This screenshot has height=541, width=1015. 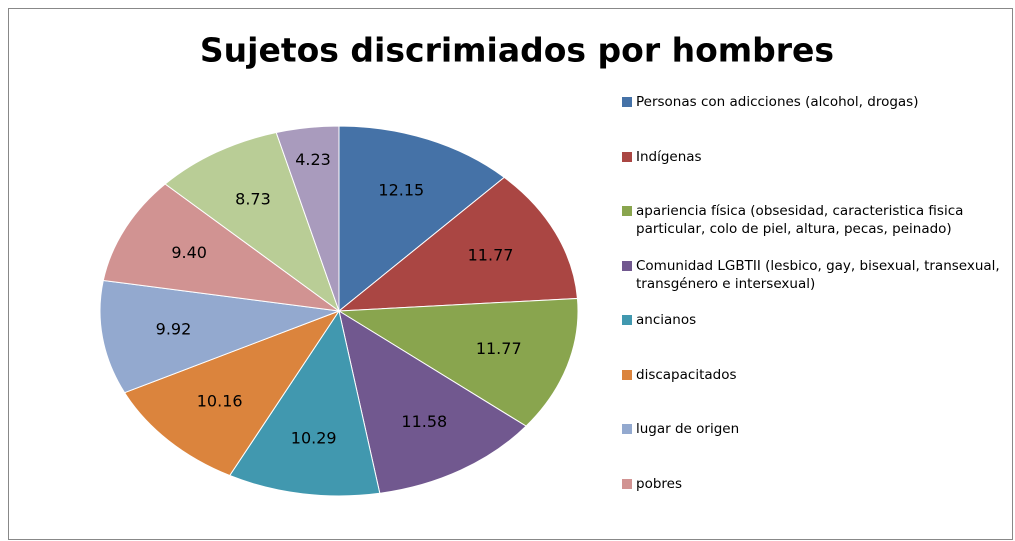 What do you see at coordinates (814, 375) in the screenshot?
I see `legend-entry: discapacitados` at bounding box center [814, 375].